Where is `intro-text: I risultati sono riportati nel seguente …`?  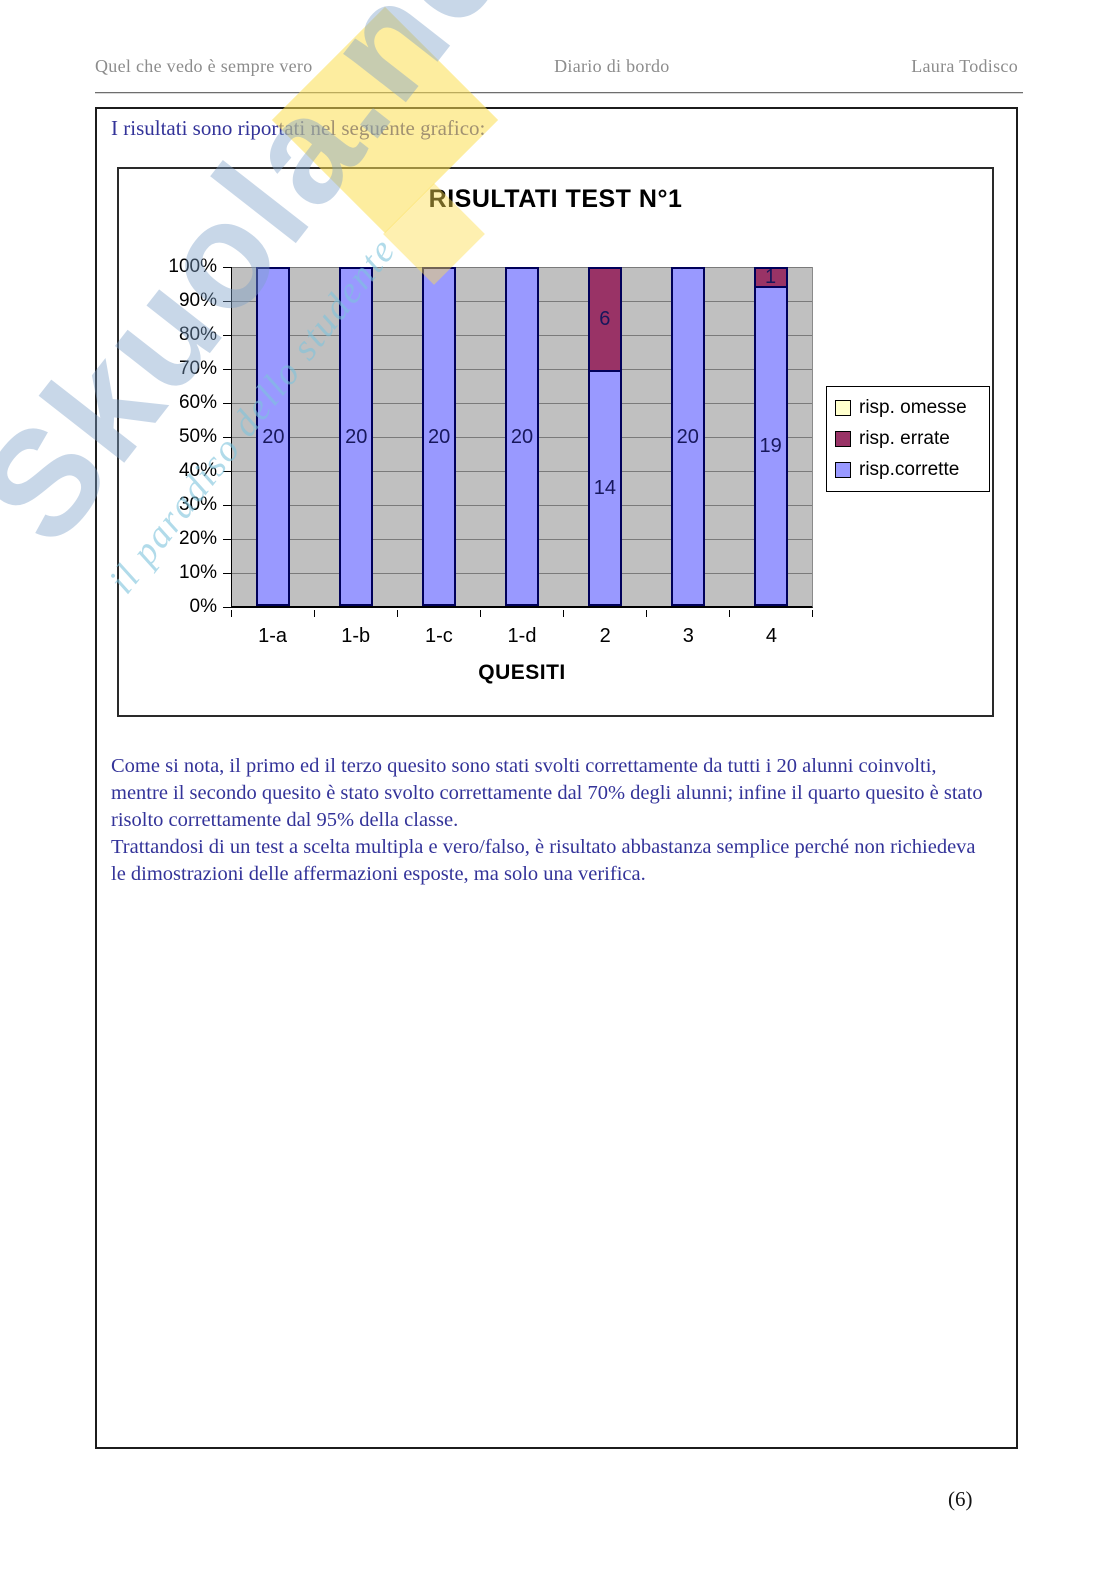
intro-text: I risultati sono riportati nel seguente … is located at coordinates (298, 128).